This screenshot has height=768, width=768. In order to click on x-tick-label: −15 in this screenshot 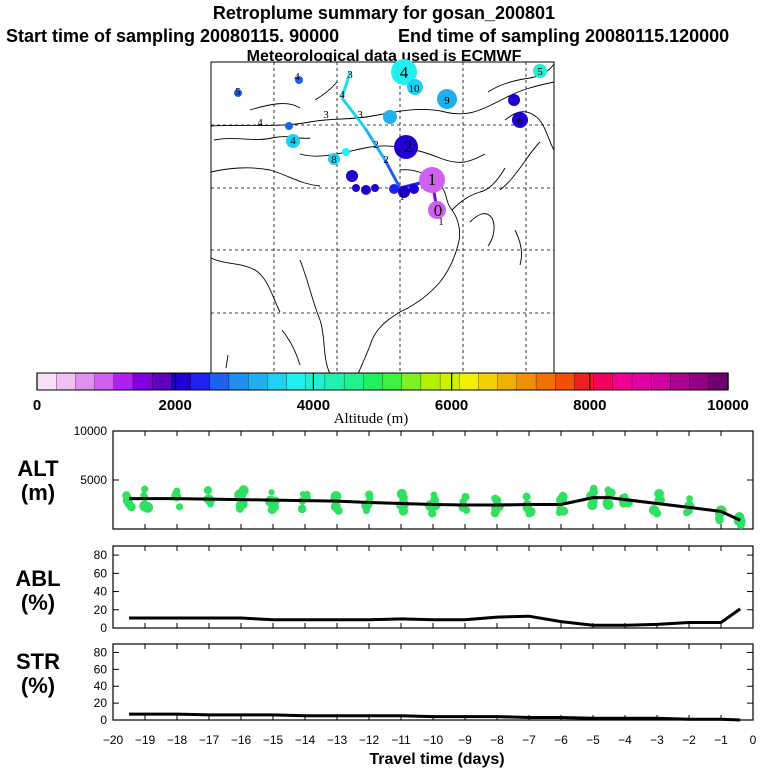, I will do `click(273, 740)`.